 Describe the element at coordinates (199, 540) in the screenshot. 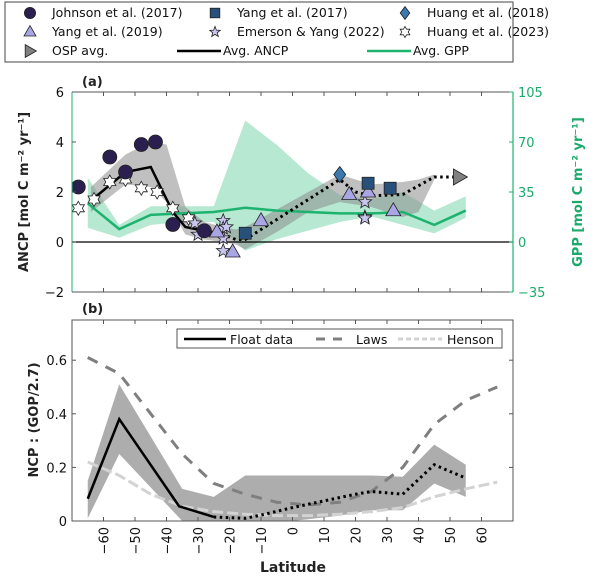

I see `panel-b-xtick-label: −30` at that location.